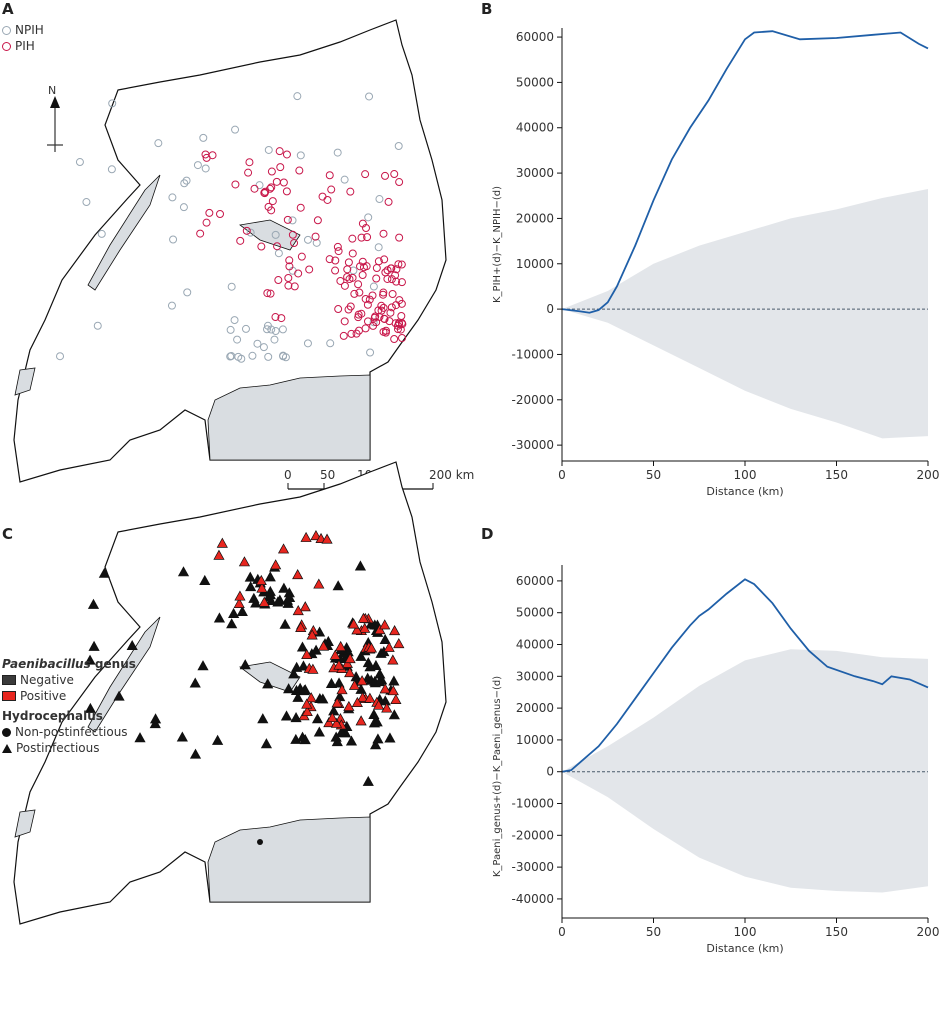 The image size is (939, 1019). What do you see at coordinates (532, 400) in the screenshot?
I see `y-tick-label: -20000` at bounding box center [532, 400].